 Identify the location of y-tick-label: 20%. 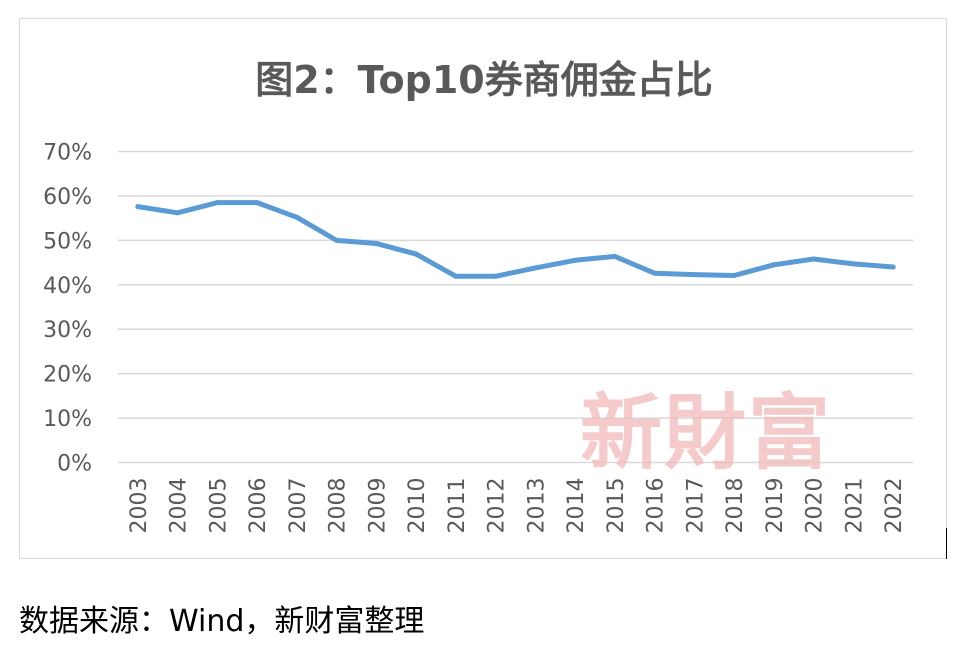
(67, 375).